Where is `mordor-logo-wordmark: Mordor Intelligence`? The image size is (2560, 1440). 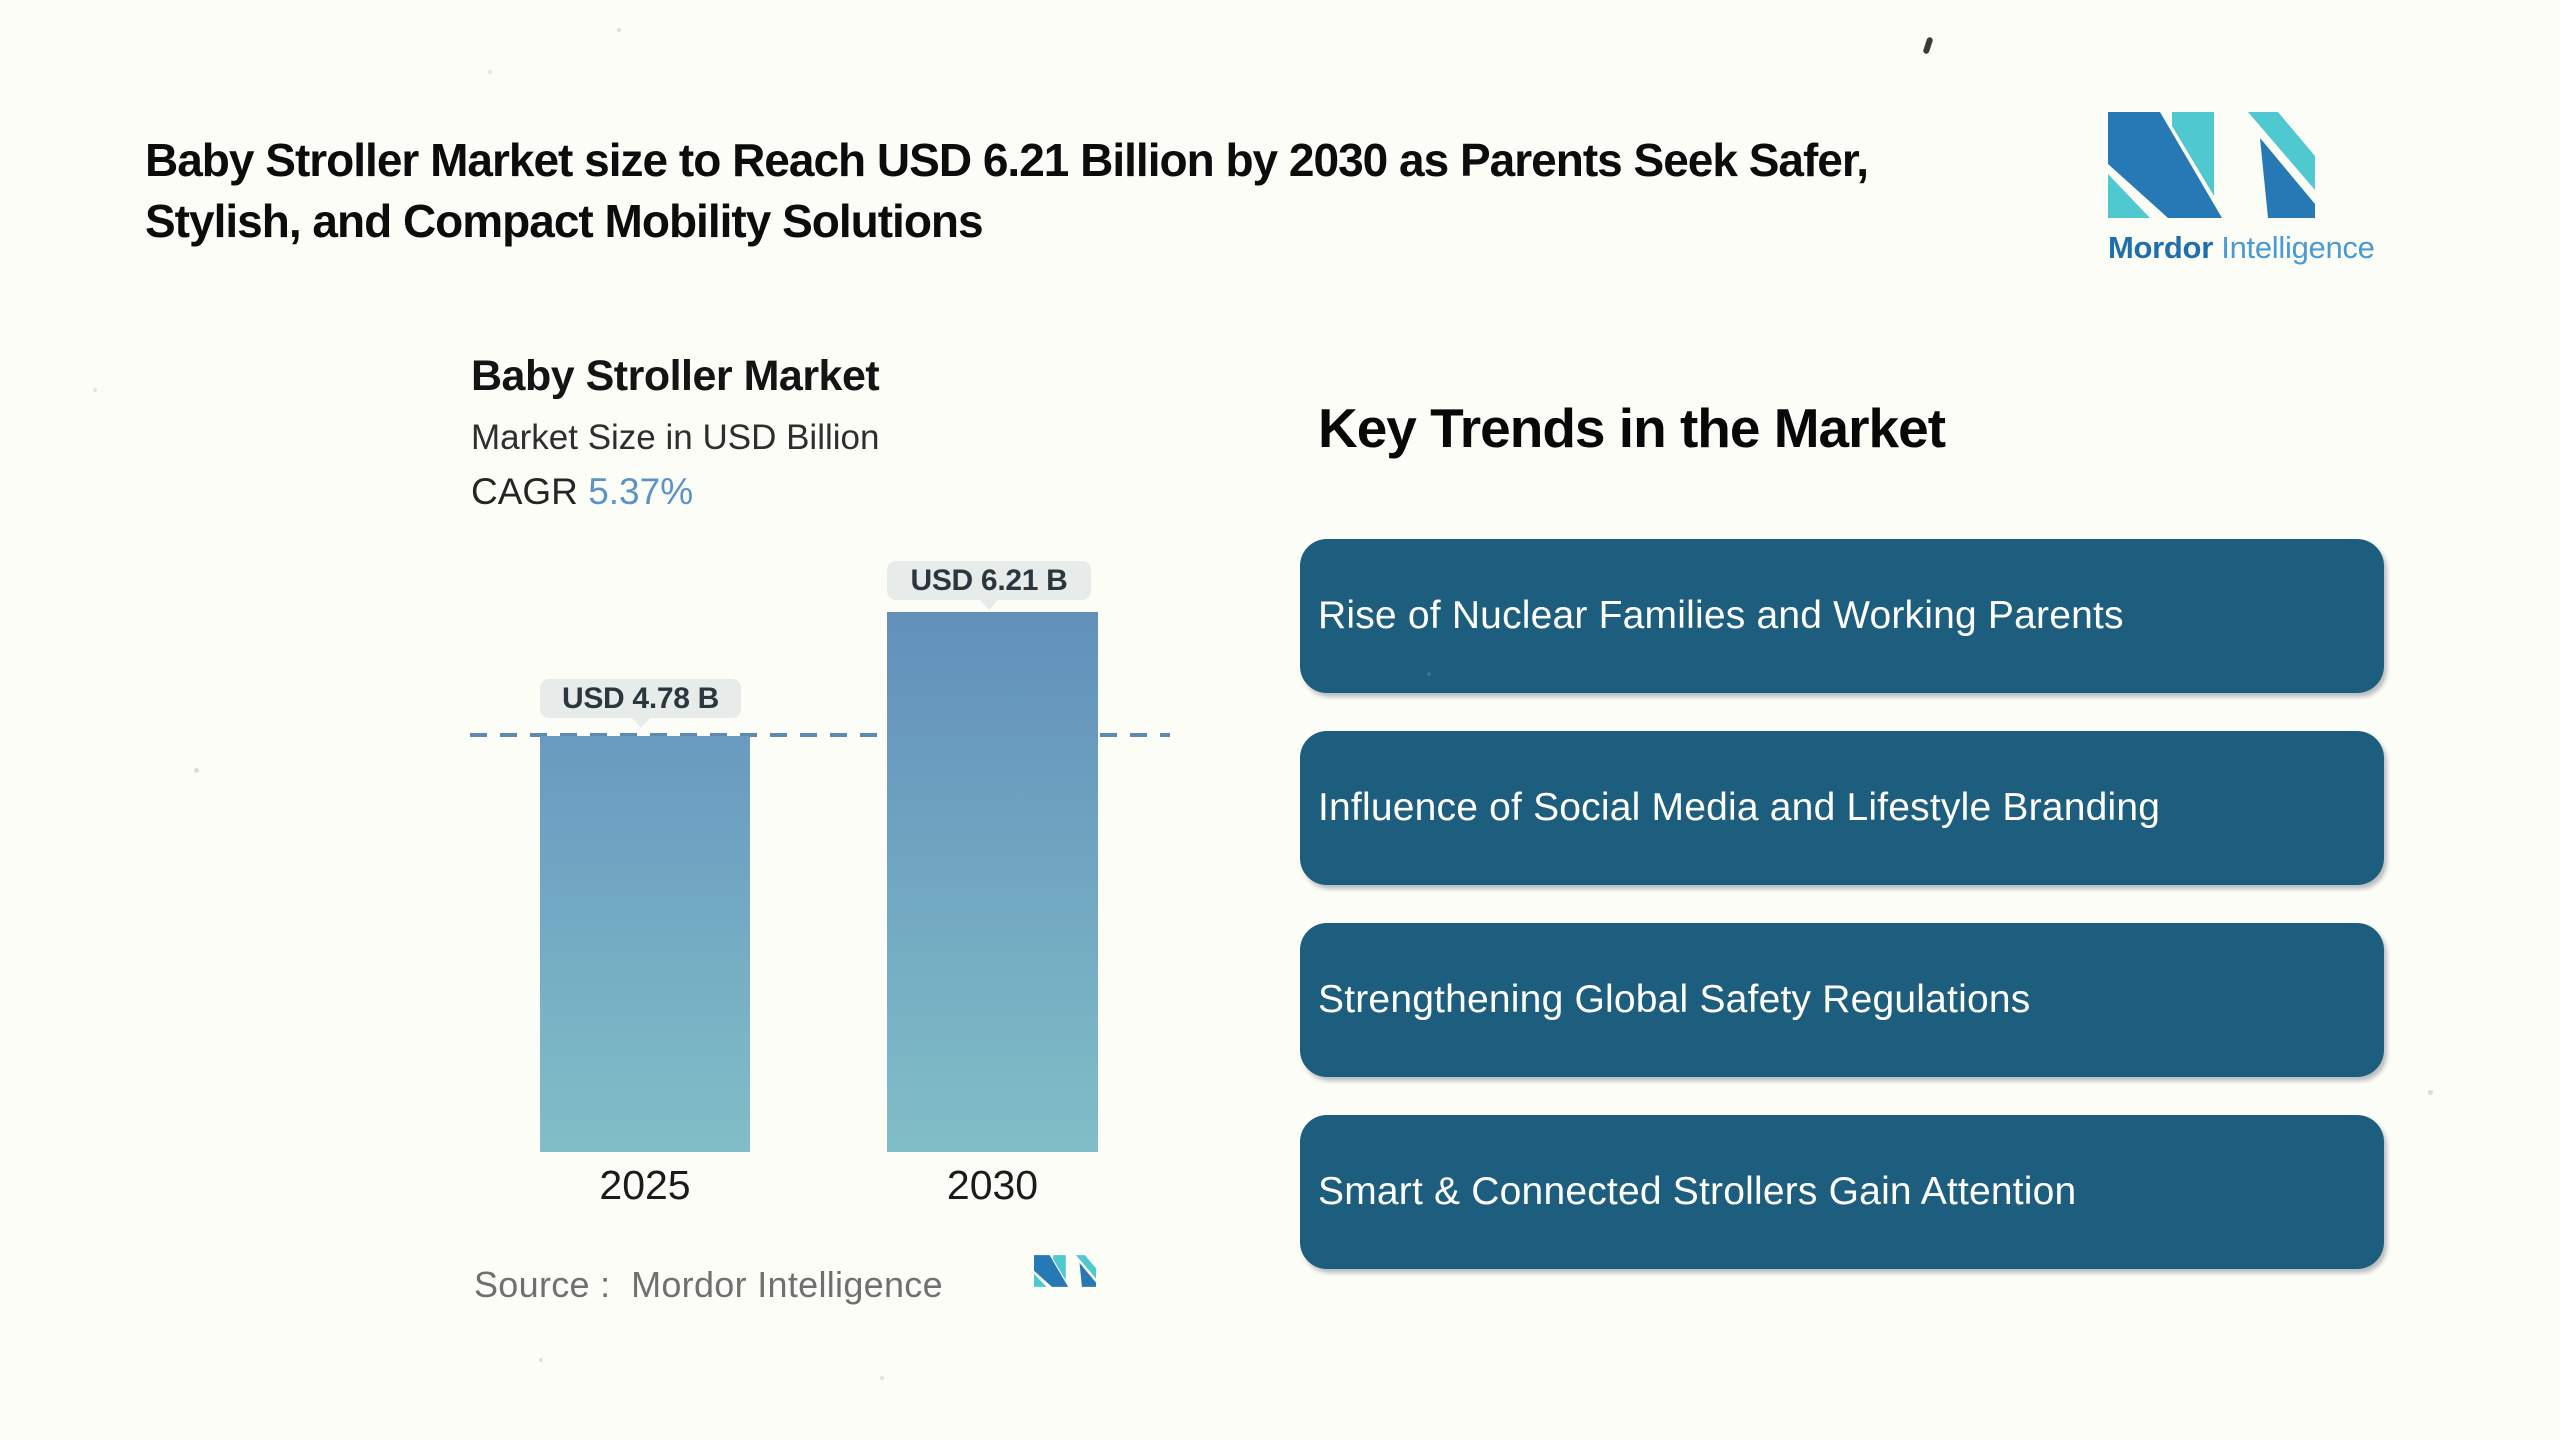 mordor-logo-wordmark: Mordor Intelligence is located at coordinates (2241, 248).